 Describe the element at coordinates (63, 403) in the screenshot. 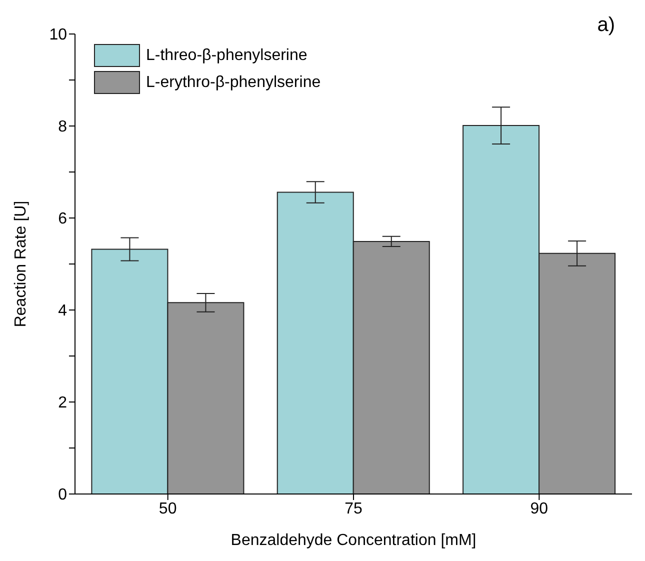

I see `y-tick-label: 2` at that location.